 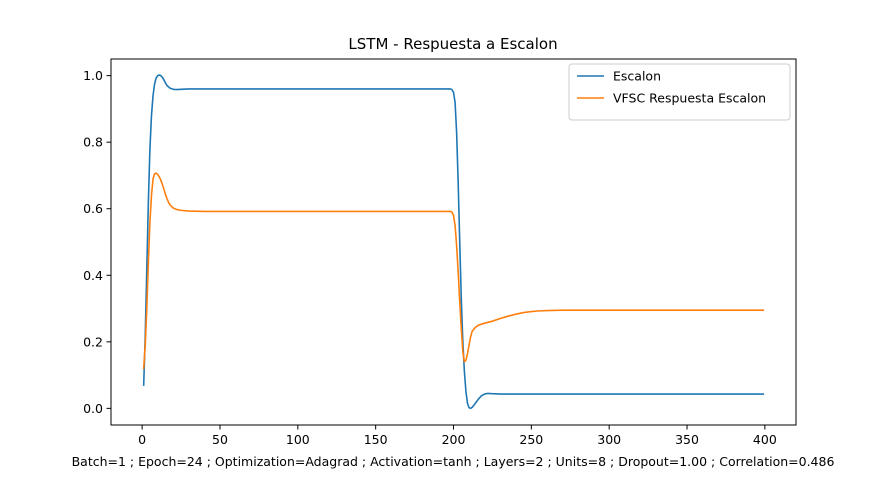 I want to click on y-tick-label: 0.0, so click(x=93, y=408).